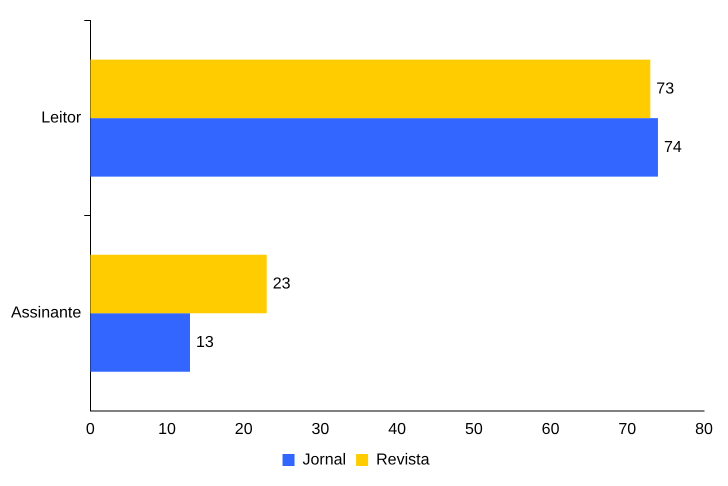 The height and width of the screenshot is (486, 728). What do you see at coordinates (704, 429) in the screenshot?
I see `x-tick-label: 80` at bounding box center [704, 429].